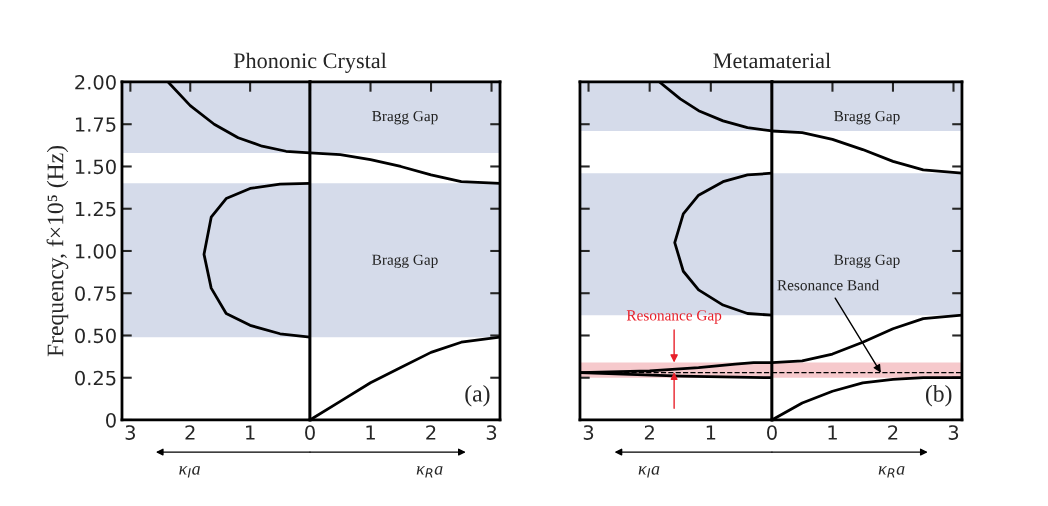 The height and width of the screenshot is (506, 1048). Describe the element at coordinates (111, 420) in the screenshot. I see `y-tick-label: 0` at that location.